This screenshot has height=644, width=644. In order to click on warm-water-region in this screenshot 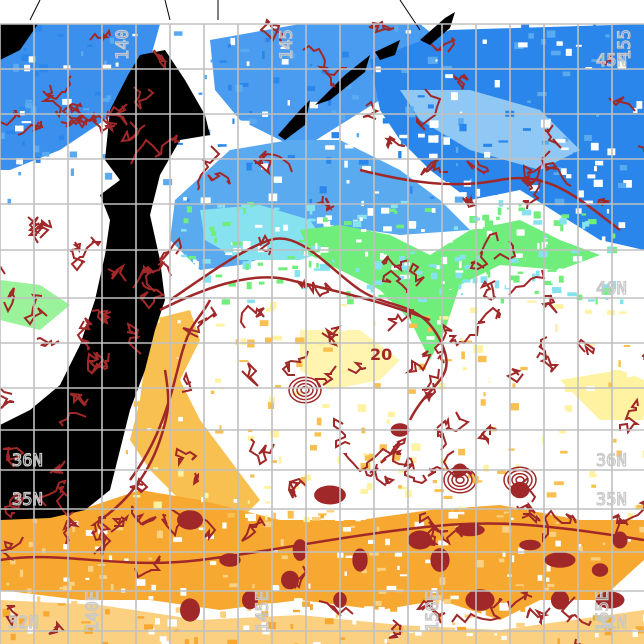, I will do `click(195, 415)`.